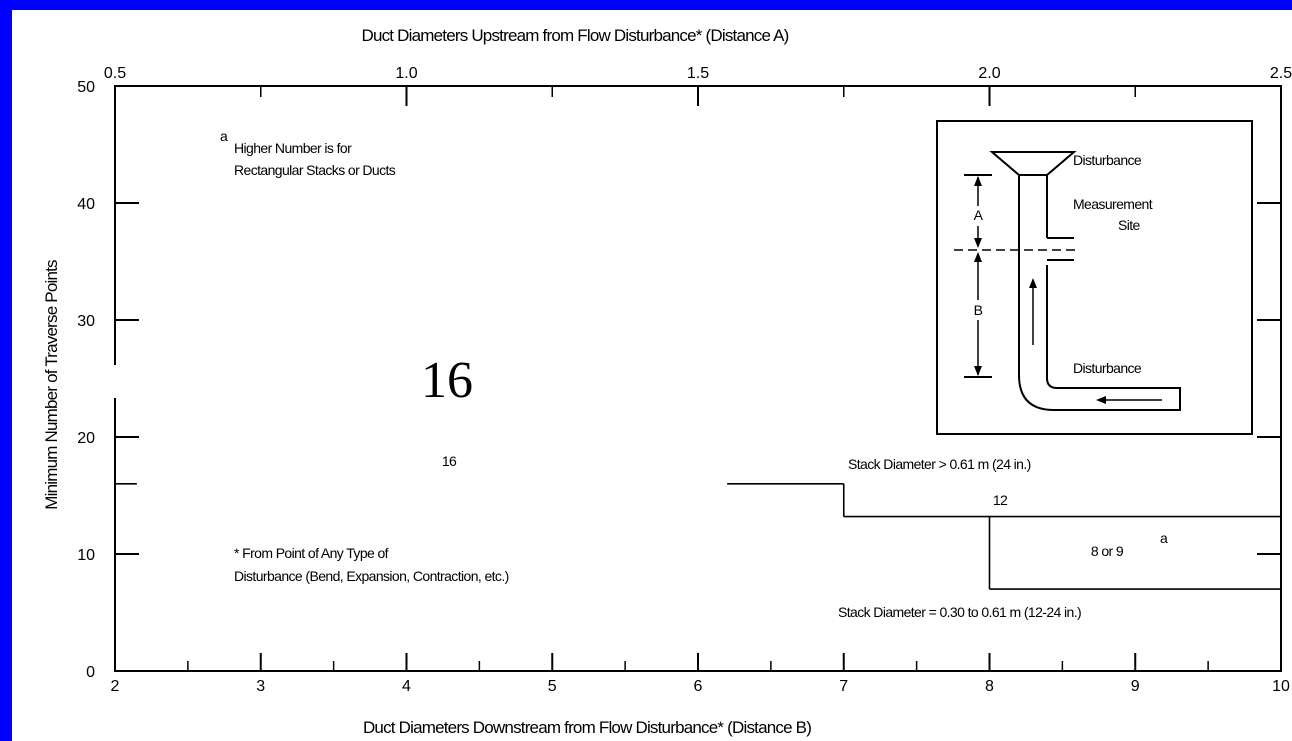 The height and width of the screenshot is (741, 1292). I want to click on inset-measurement-label-2: Site, so click(1129, 225).